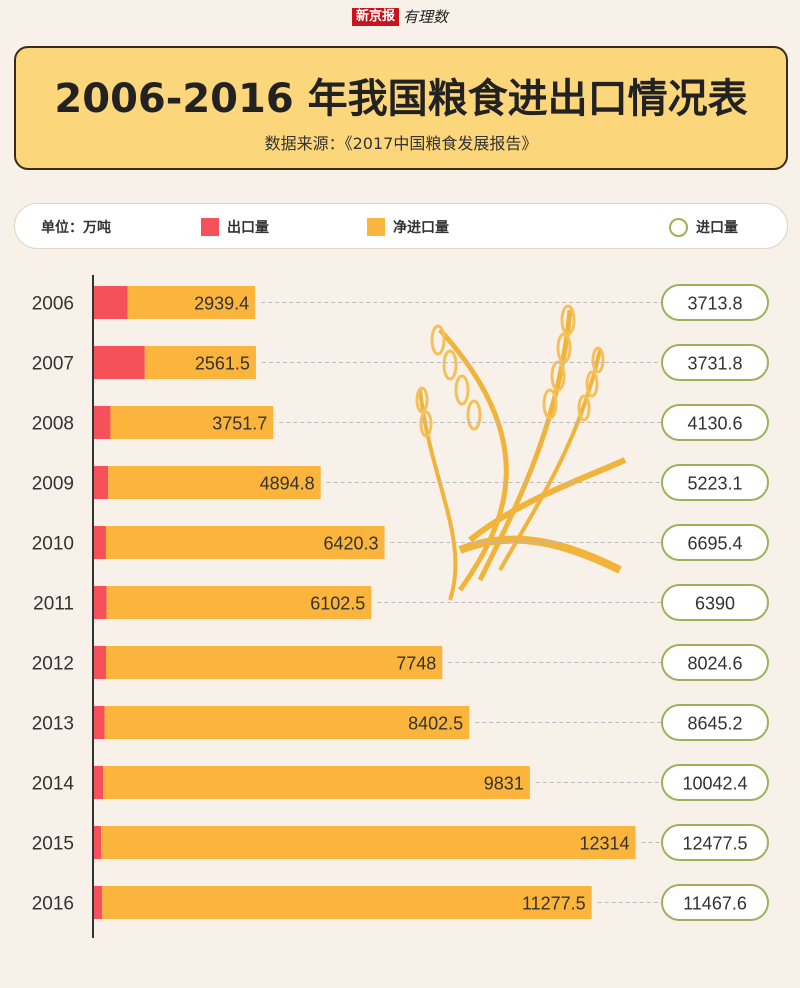 This screenshot has height=988, width=800. Describe the element at coordinates (287, 484) in the screenshot. I see `net-import-data-label: 4894.8` at that location.